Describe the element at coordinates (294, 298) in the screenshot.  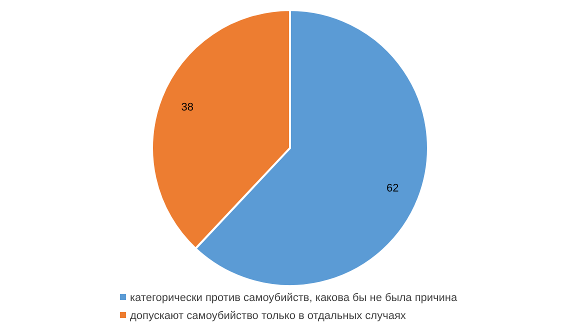
I see `legend-label: категорически против самоубийств, какова бы не была причина` at that location.